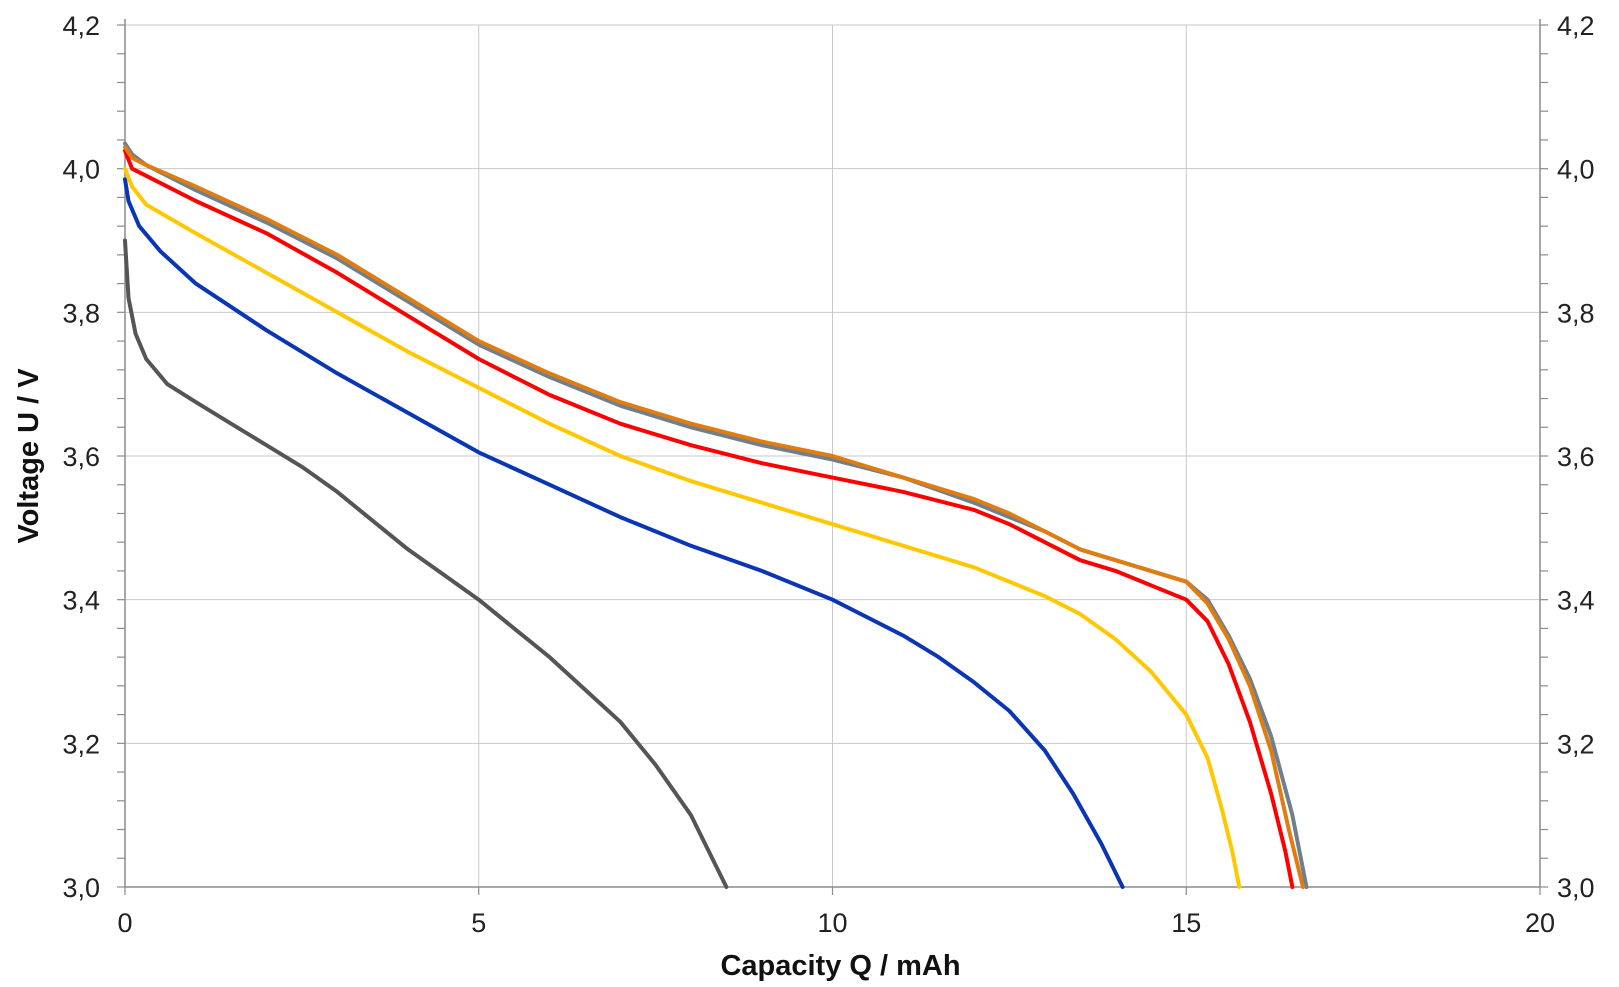 The image size is (1619, 987). Describe the element at coordinates (1576, 170) in the screenshot. I see `right-y-tick-label: 4,0` at that location.